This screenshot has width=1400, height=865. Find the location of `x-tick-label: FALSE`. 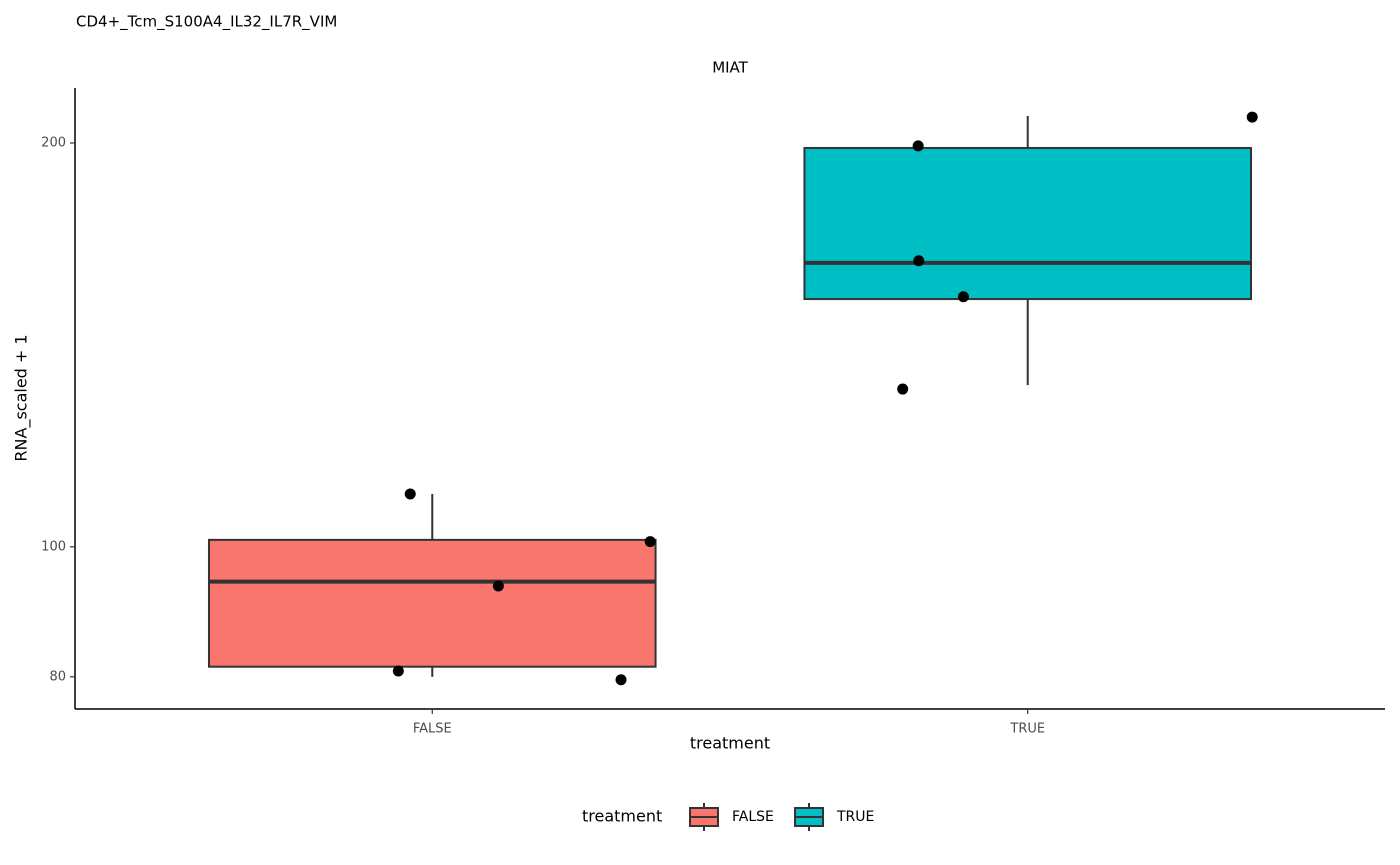

x-tick-label: FALSE is located at coordinates (432, 729).